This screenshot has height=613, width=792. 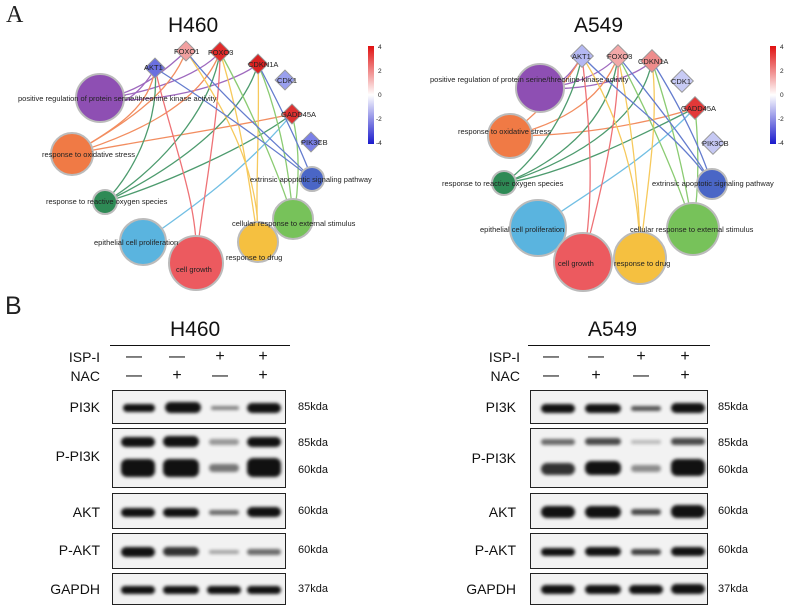 What do you see at coordinates (84, 357) in the screenshot?
I see `treatment-label-isp: ISP-I` at bounding box center [84, 357].